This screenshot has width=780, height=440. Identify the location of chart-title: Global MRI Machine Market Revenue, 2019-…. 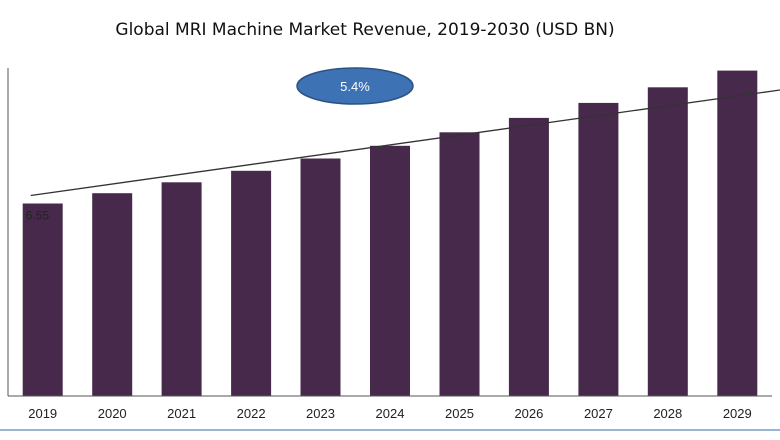
(365, 30).